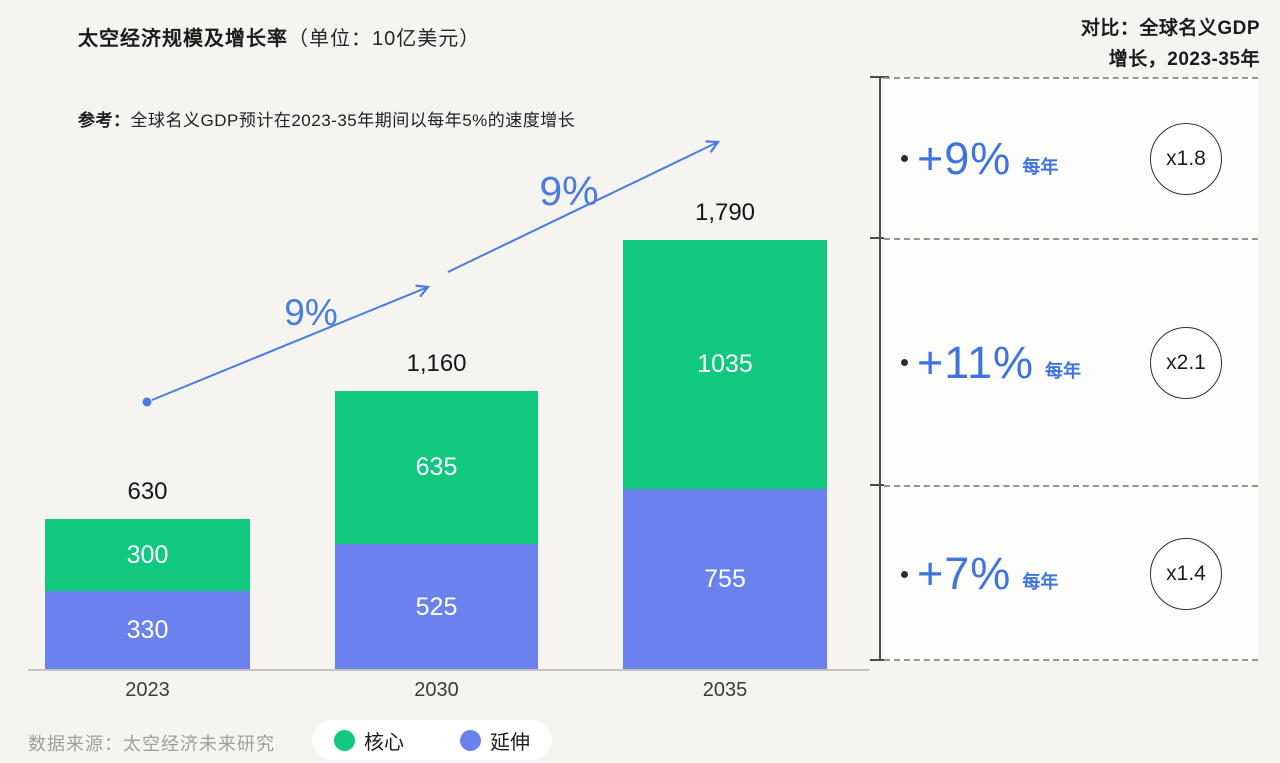 This screenshot has height=763, width=1280. I want to click on page-title: 太空经济规模及增长率（单位：10亿美元）, so click(279, 36).